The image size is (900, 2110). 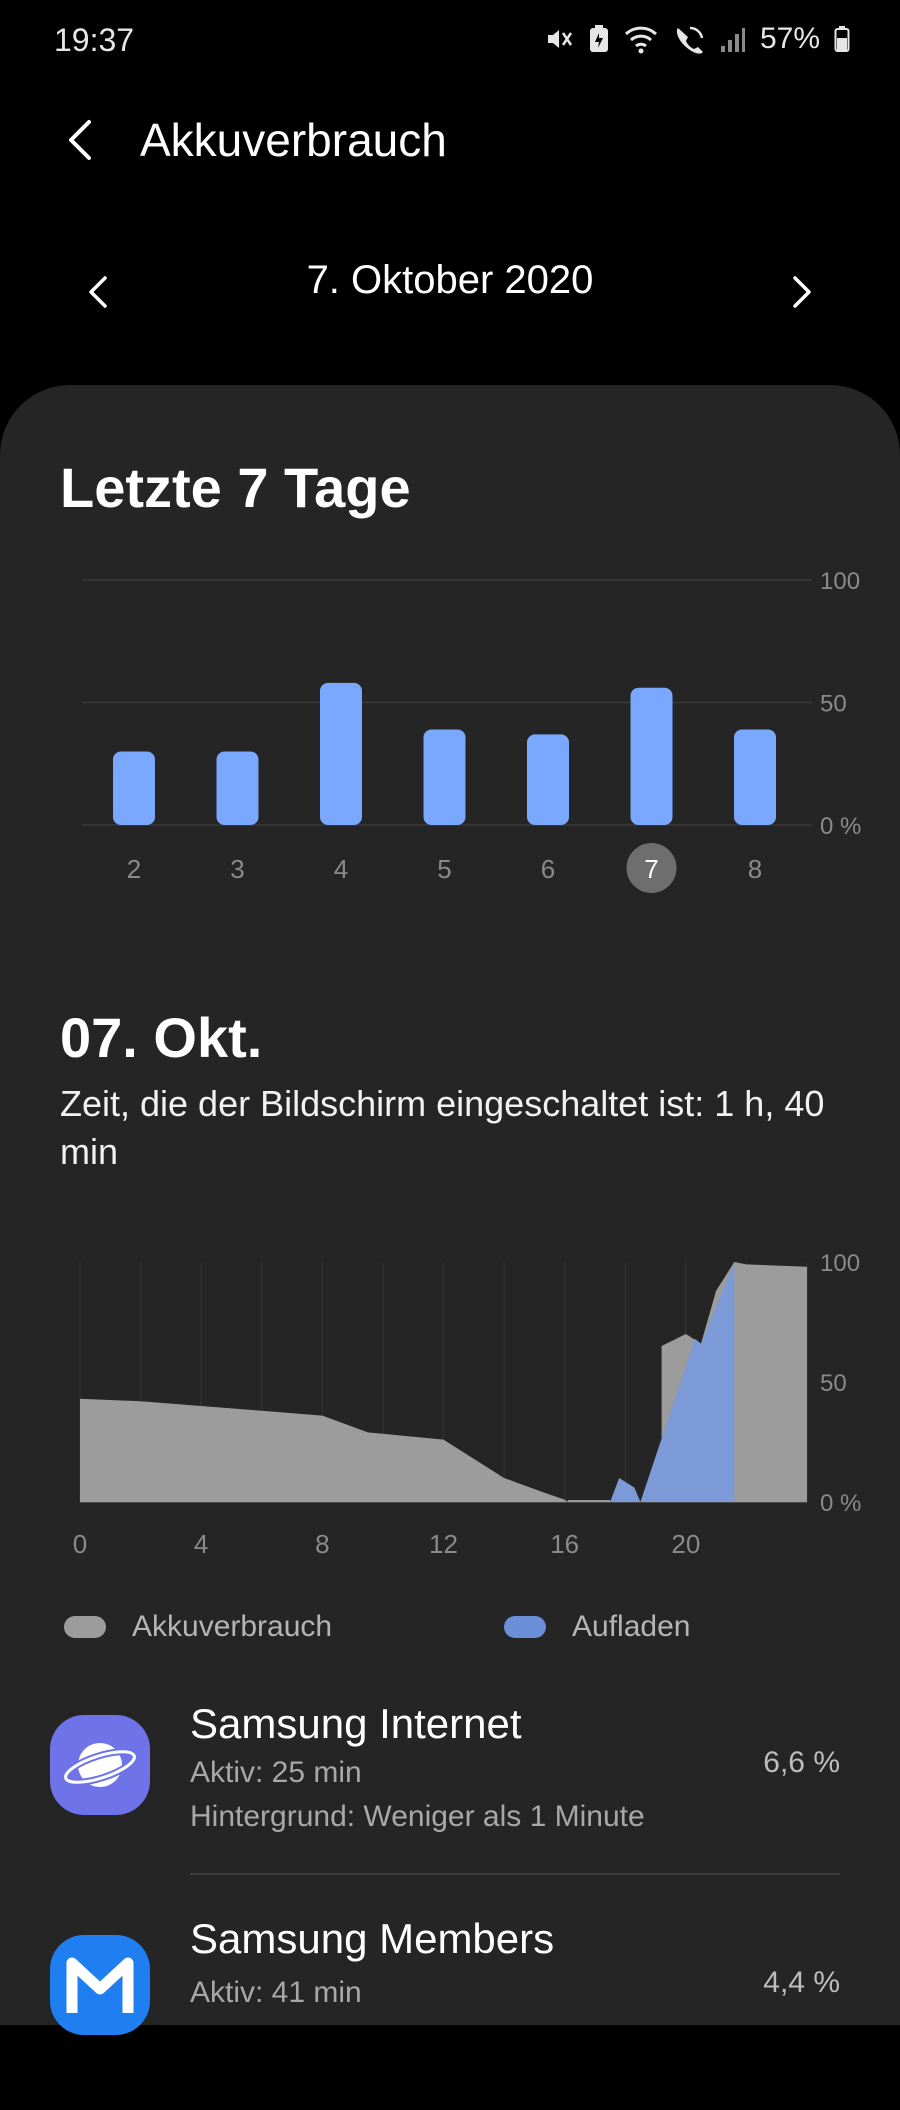 What do you see at coordinates (460, 1635) in the screenshot?
I see `chart-legend: Akkuverbrauch Aufladen` at bounding box center [460, 1635].